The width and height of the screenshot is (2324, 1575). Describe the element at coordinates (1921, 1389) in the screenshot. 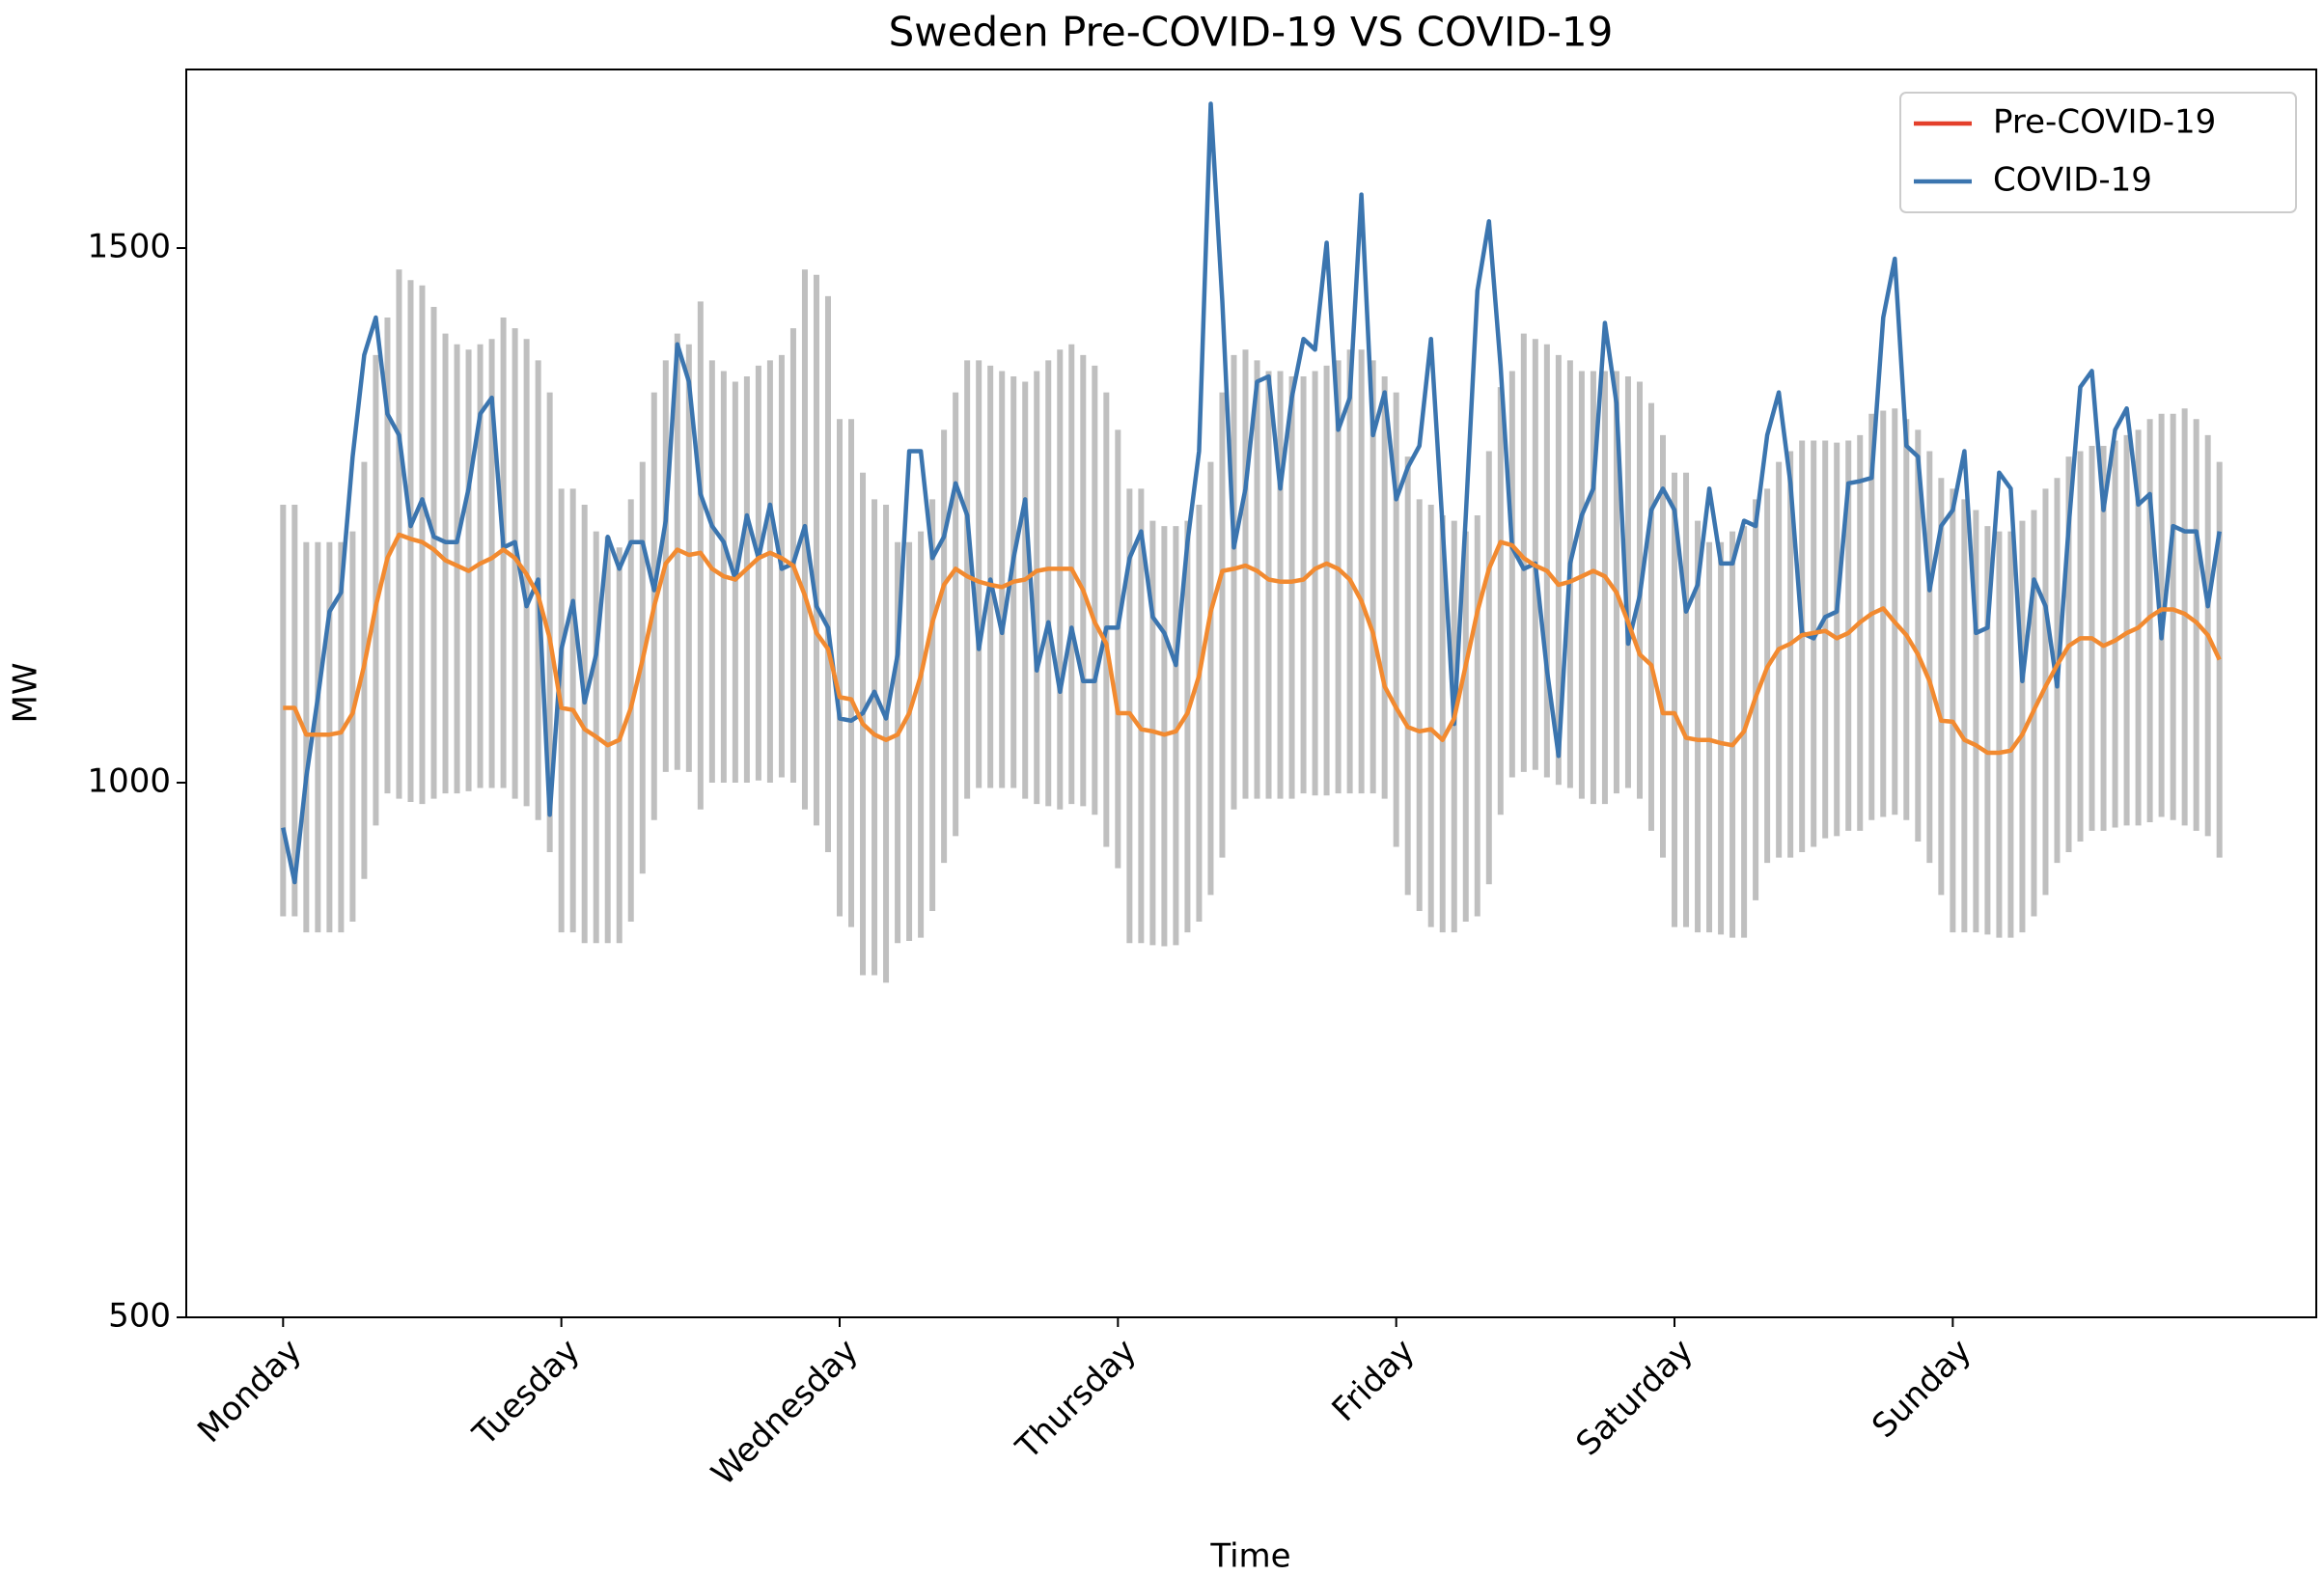

I see `x-tick-label: Sunday` at that location.